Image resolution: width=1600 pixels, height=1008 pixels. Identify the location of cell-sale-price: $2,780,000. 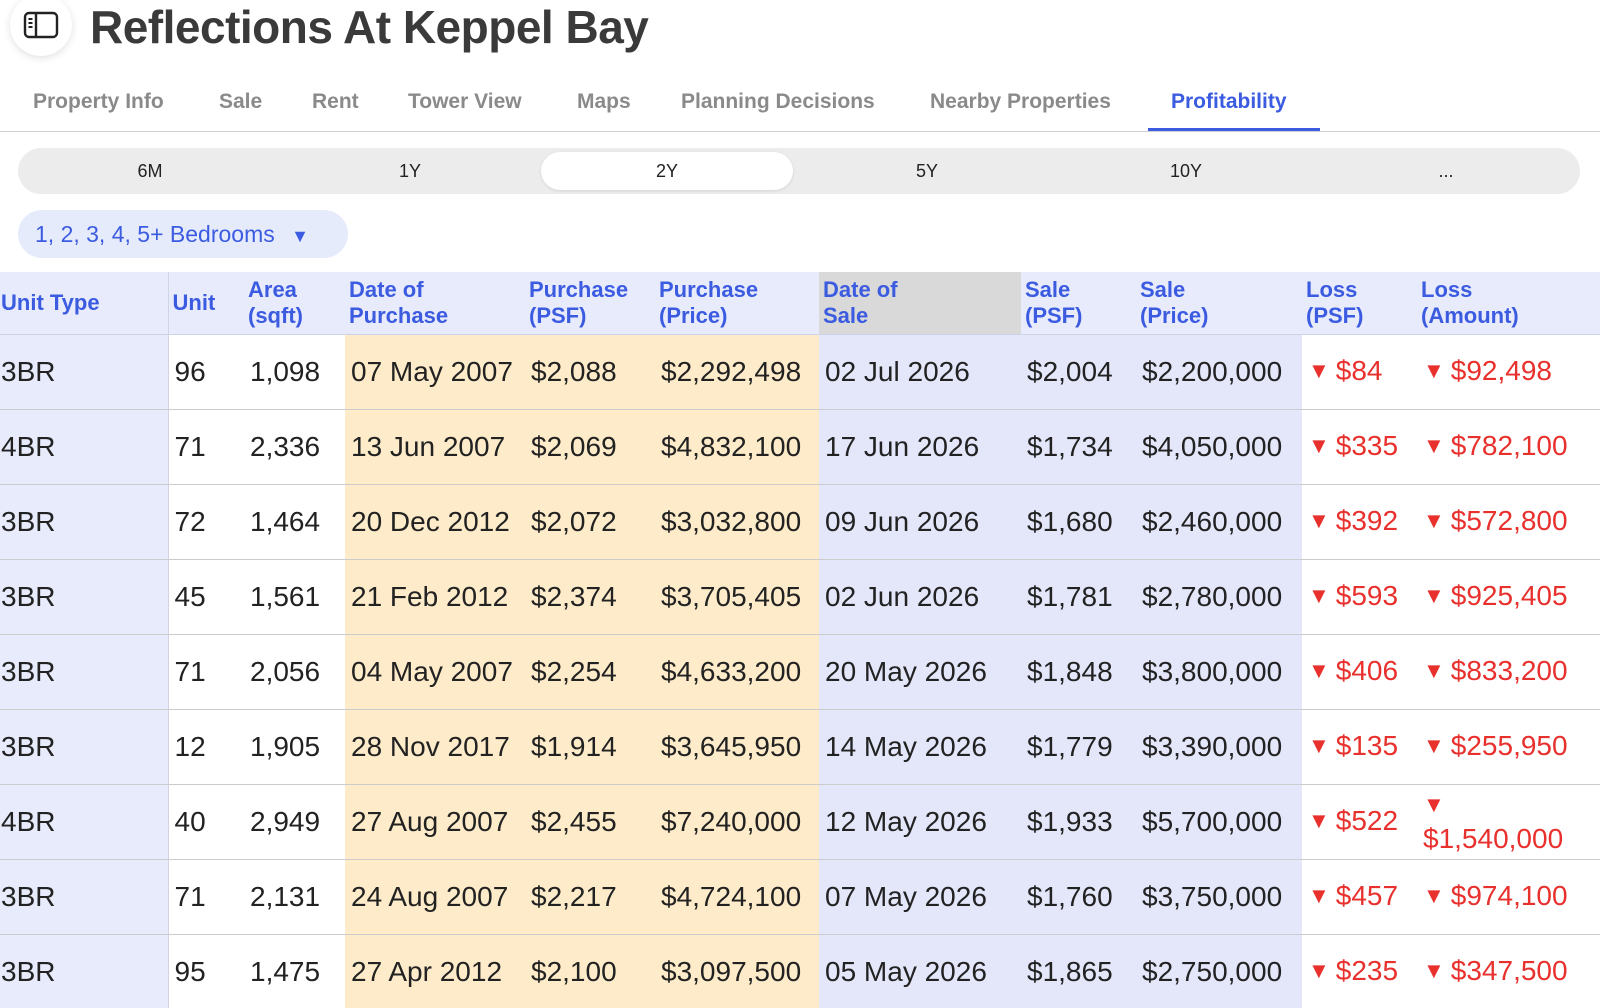
(1219, 597).